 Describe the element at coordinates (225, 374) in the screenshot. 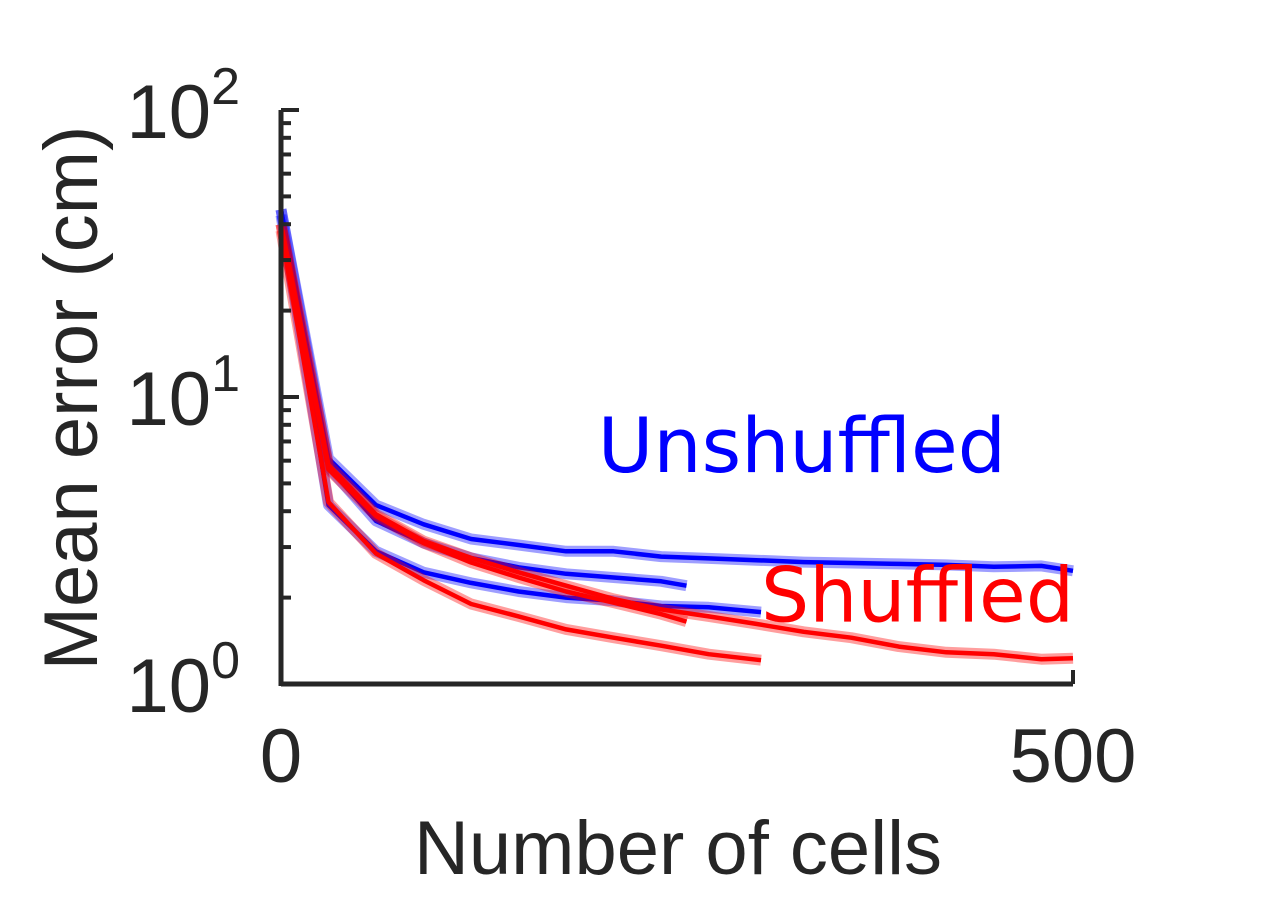

I see `y-tick-label-exponent: 1` at that location.